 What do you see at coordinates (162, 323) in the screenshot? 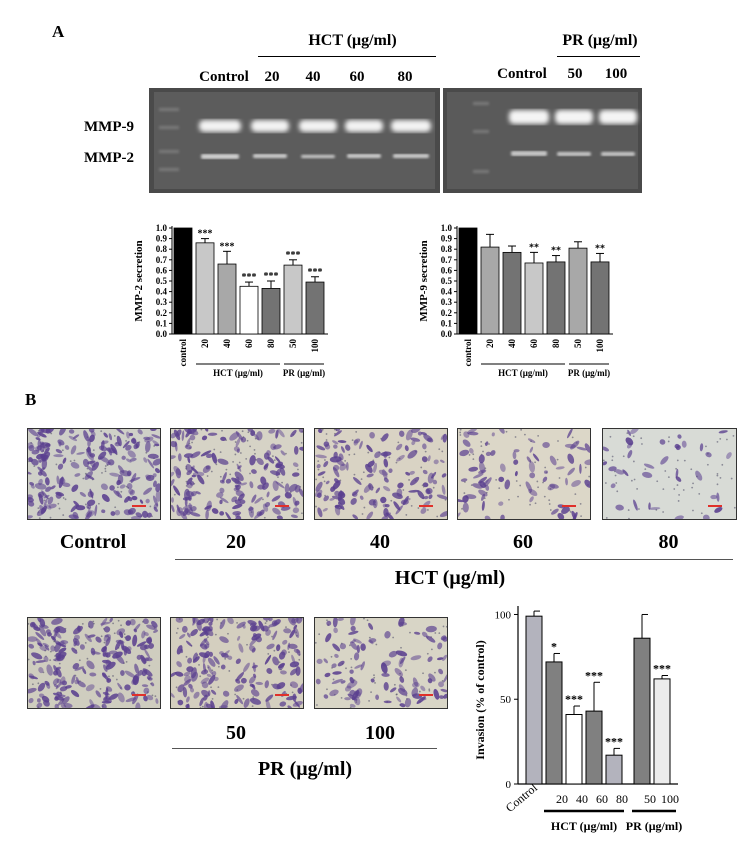
I see `mmp2-ytick-label: 0.1` at bounding box center [162, 323].